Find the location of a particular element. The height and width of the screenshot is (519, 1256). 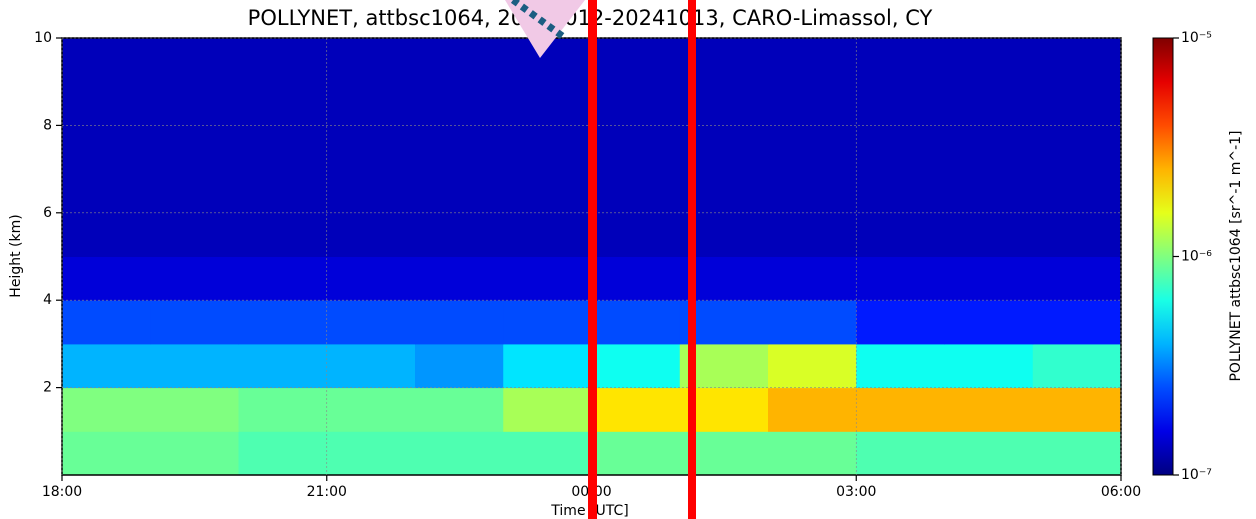

x-tick-label: 21:00 is located at coordinates (327, 492).